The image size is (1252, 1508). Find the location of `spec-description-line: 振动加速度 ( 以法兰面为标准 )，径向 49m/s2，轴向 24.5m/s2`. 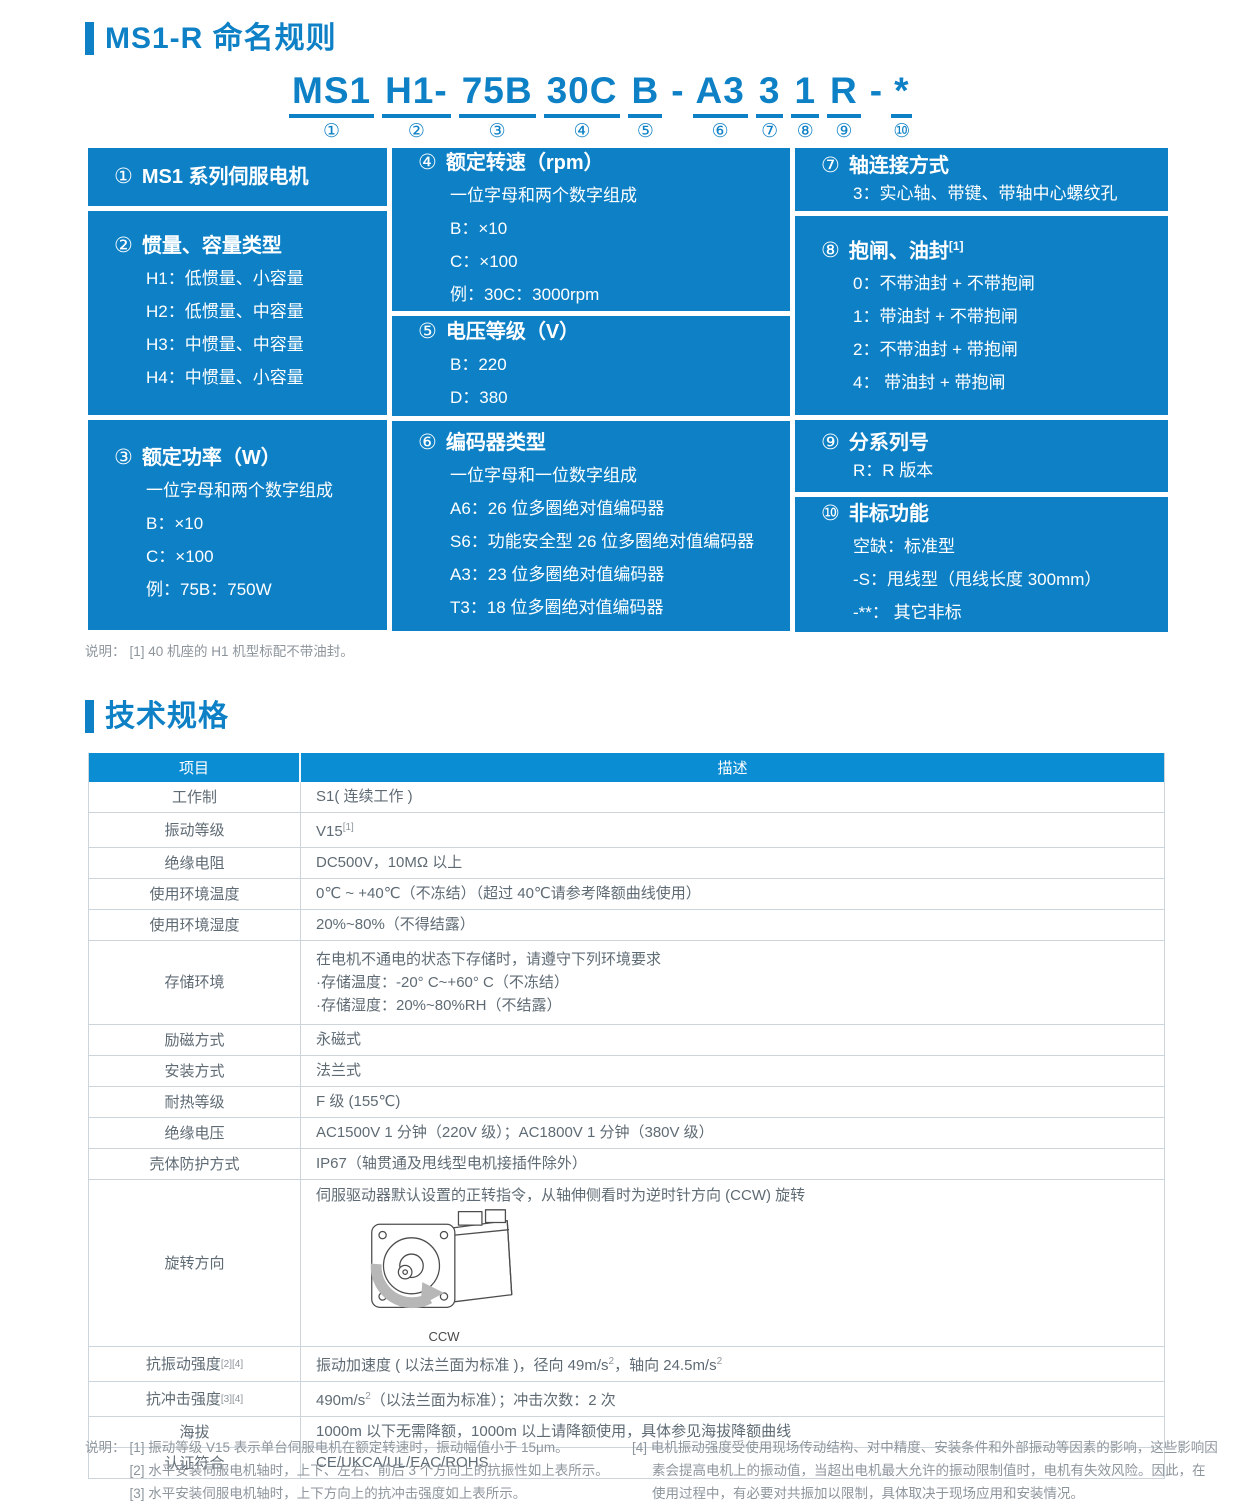

spec-description-line: 振动加速度 ( 以法兰面为标准 )，径向 49m/s2，轴向 24.5m/s2 is located at coordinates (519, 1365).